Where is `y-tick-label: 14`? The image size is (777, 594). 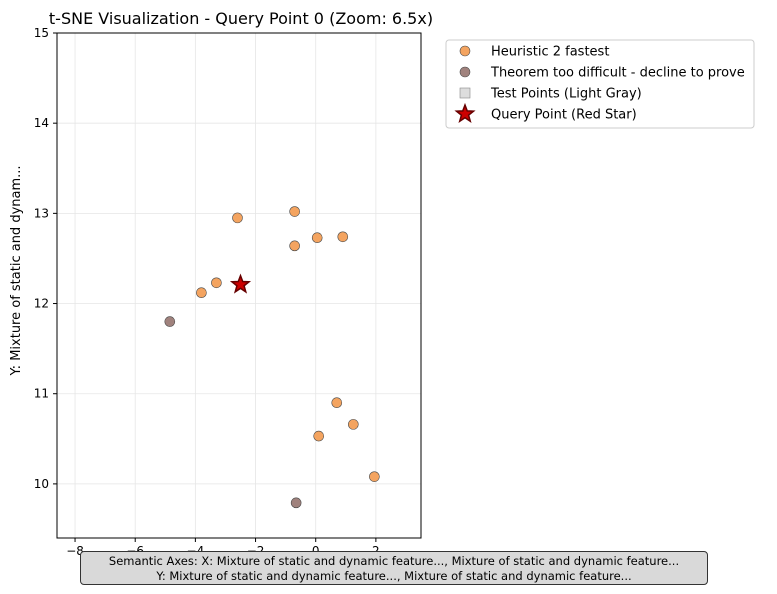
y-tick-label: 14 is located at coordinates (41, 123).